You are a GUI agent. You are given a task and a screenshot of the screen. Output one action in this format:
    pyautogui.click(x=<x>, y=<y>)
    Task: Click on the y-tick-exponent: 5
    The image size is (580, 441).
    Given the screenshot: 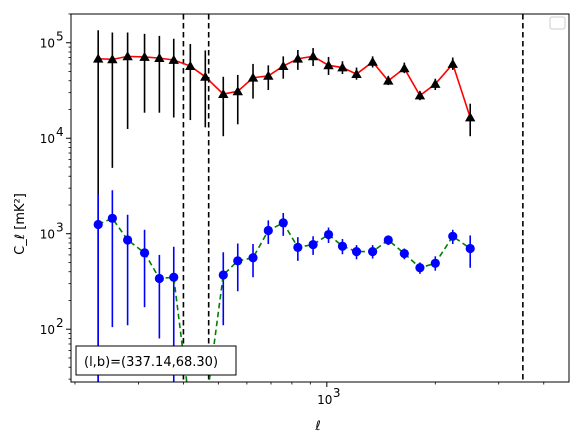 What is the action you would take?
    pyautogui.click(x=60, y=37)
    